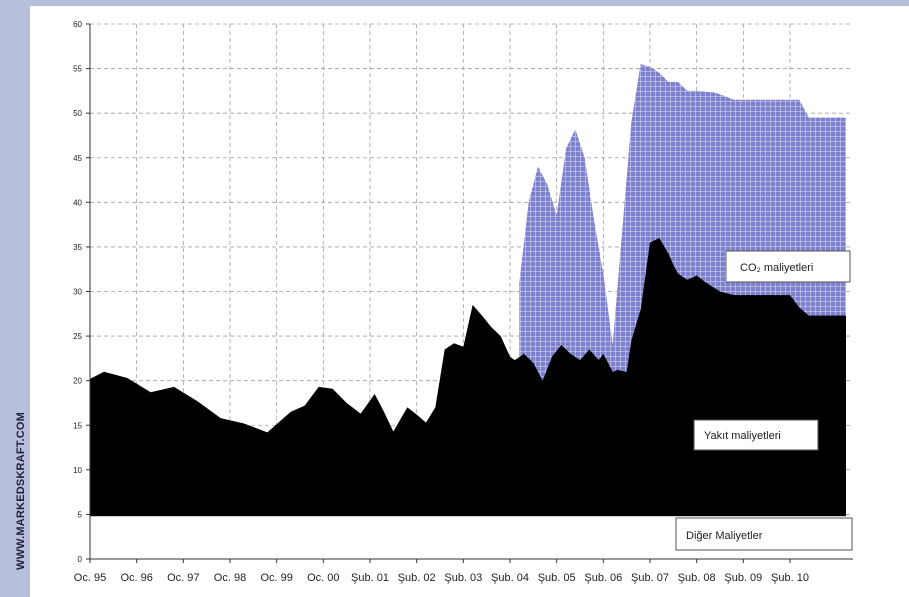 Image resolution: width=909 pixels, height=597 pixels. What do you see at coordinates (276, 578) in the screenshot?
I see `x-tick-label-4: Oc. 99` at bounding box center [276, 578].